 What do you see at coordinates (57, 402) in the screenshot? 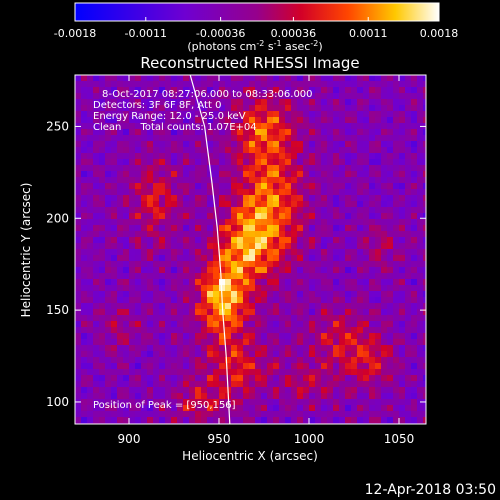
I see `y-tick-label: 100` at bounding box center [57, 402].